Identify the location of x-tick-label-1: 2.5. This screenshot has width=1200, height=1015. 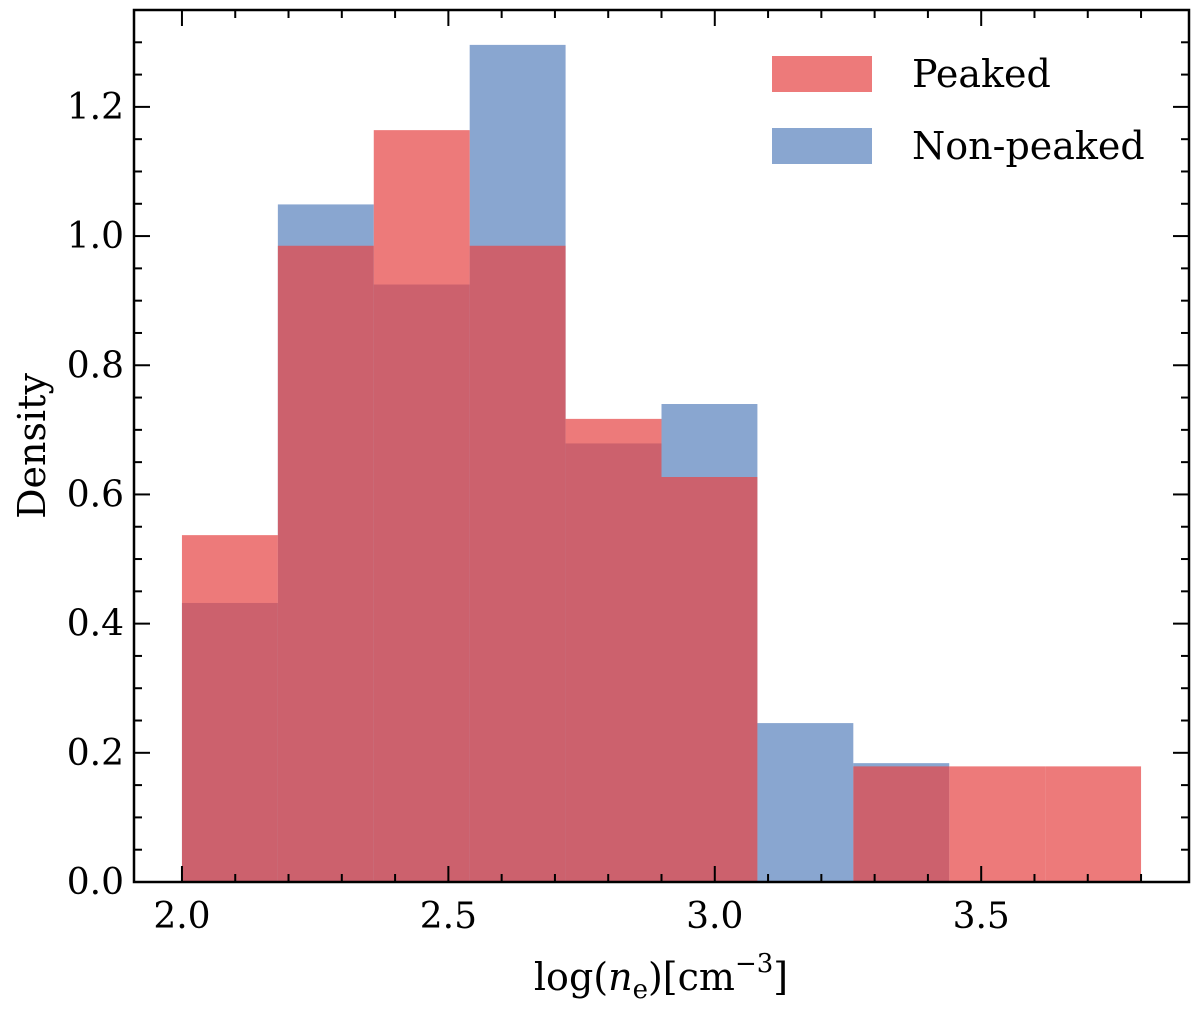
(448, 916).